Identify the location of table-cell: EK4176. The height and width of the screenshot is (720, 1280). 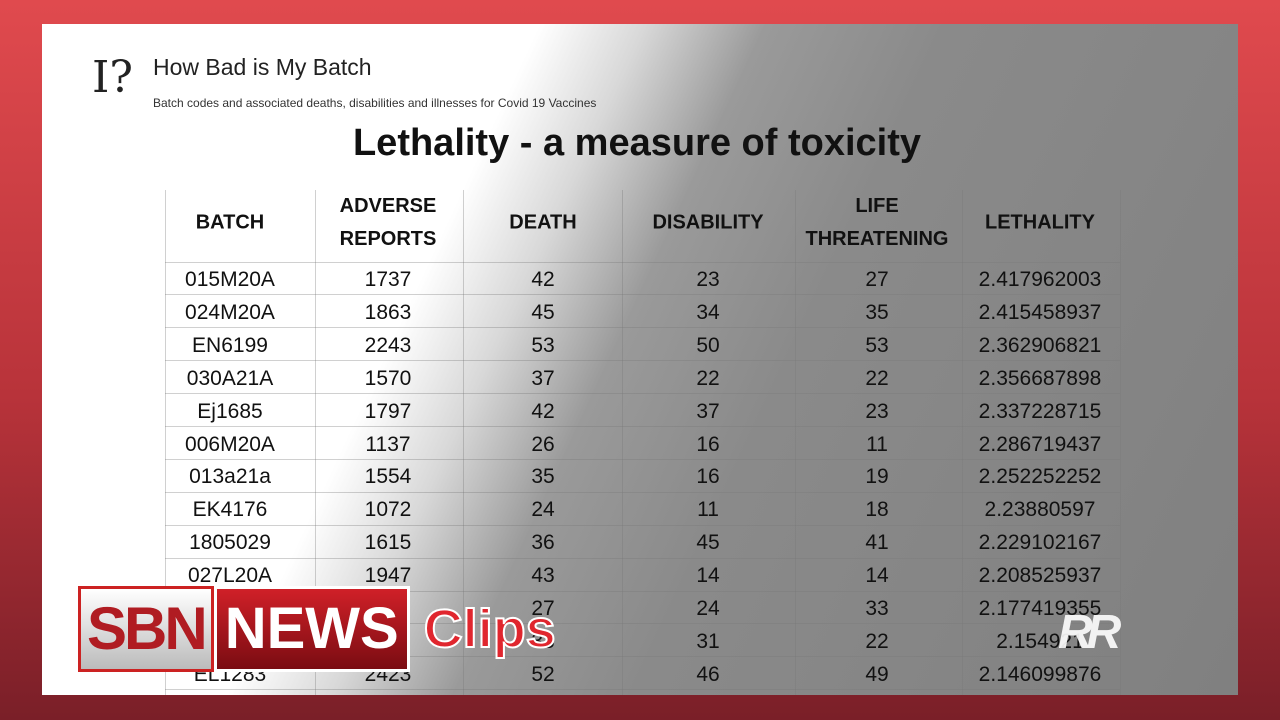
(230, 510).